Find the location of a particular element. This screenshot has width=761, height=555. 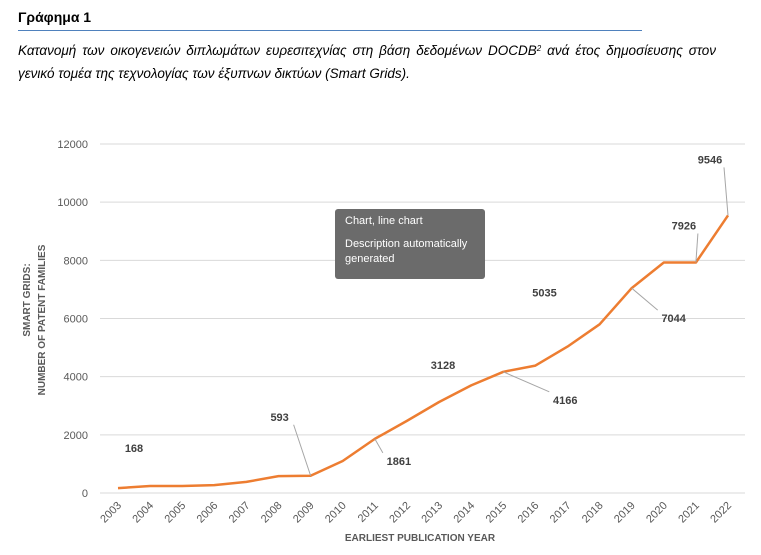

x-tick-label: 2020 is located at coordinates (657, 513).